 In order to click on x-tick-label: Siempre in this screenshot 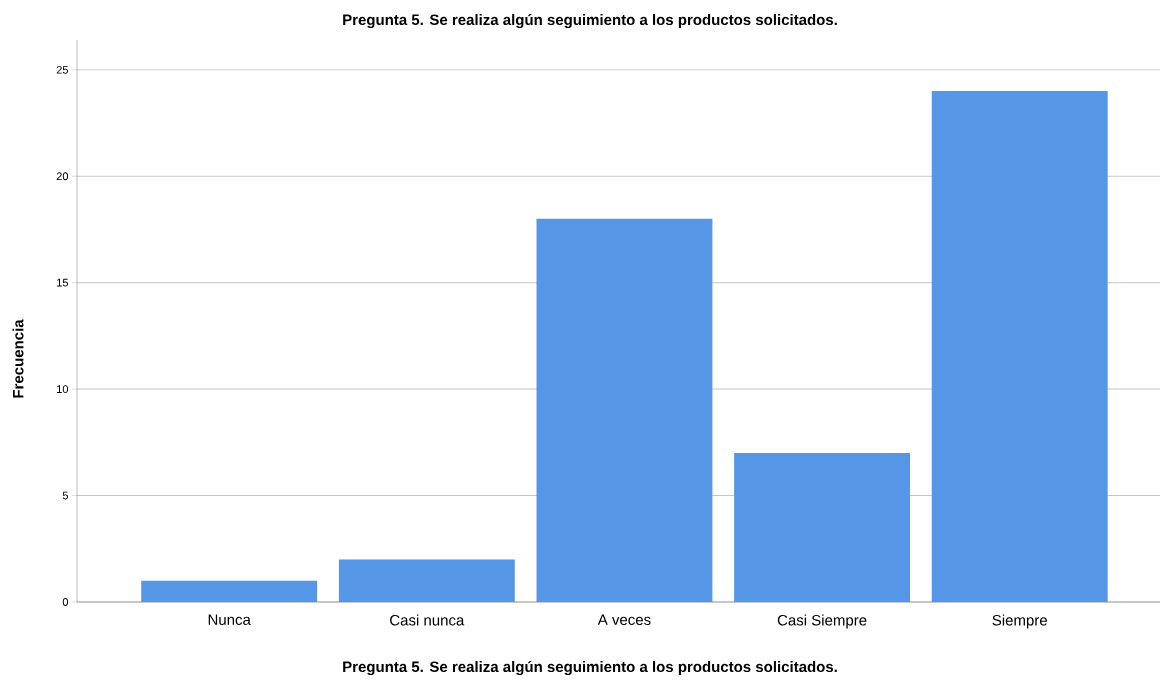, I will do `click(1019, 621)`.